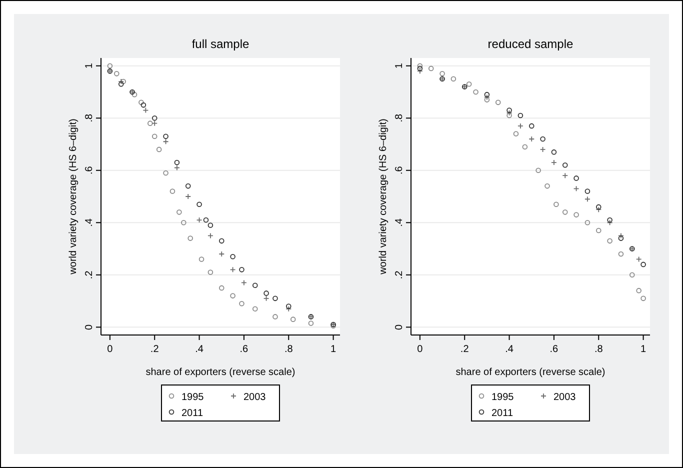 This screenshot has width=683, height=468. Describe the element at coordinates (89, 65) in the screenshot. I see `y-tick-label: 1` at that location.